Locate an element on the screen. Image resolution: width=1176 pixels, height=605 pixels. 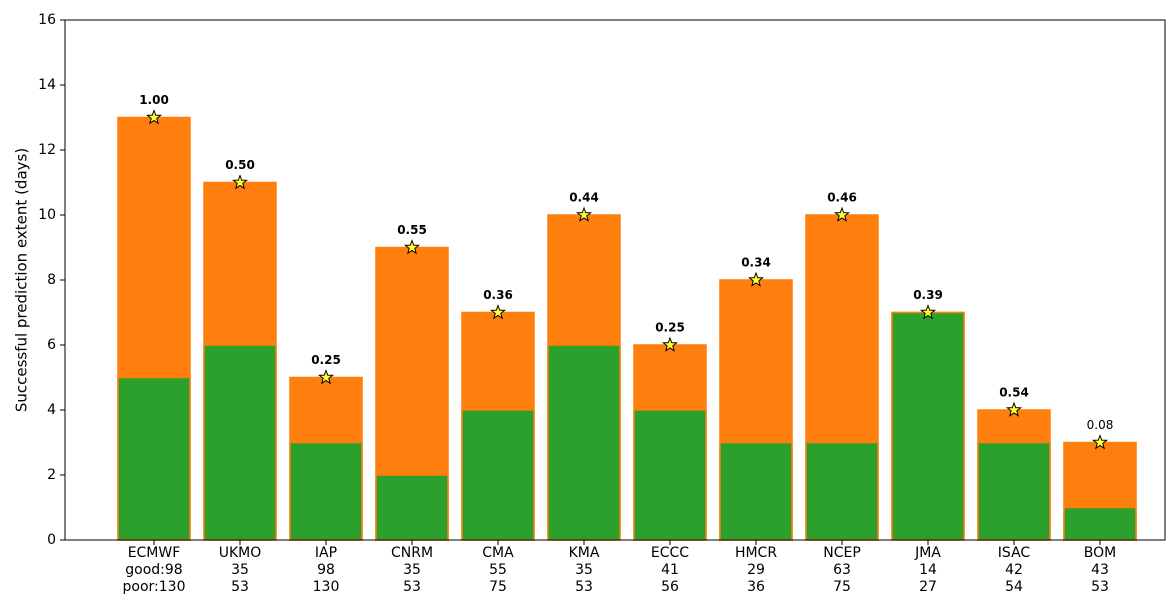
score-label: 0.50 is located at coordinates (240, 165).